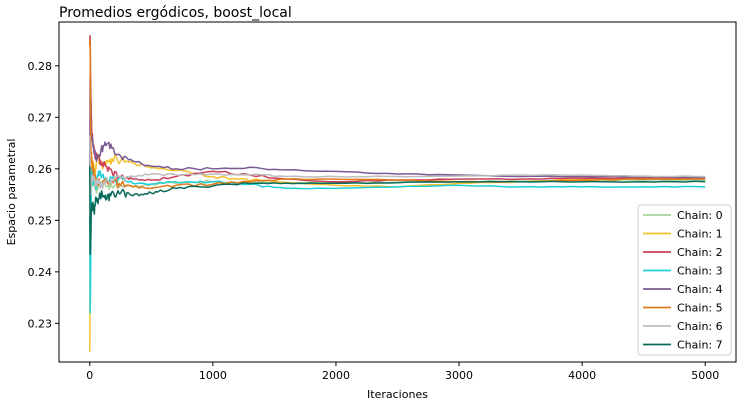  Describe the element at coordinates (700, 234) in the screenshot. I see `legend-label-chain-1: Chain: 1` at that location.